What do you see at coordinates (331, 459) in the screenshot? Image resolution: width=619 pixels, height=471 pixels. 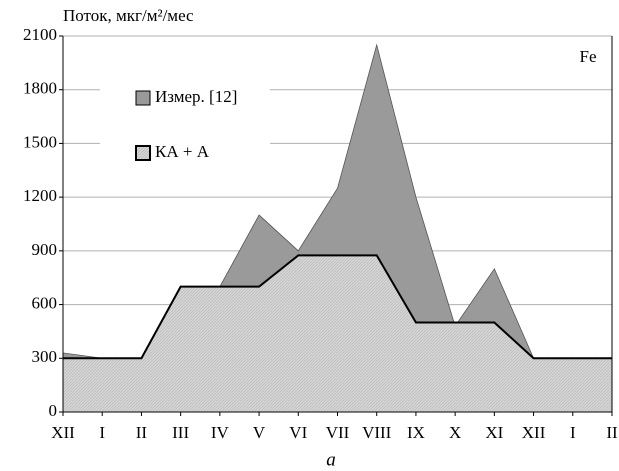 I see `caption: a` at bounding box center [331, 459].